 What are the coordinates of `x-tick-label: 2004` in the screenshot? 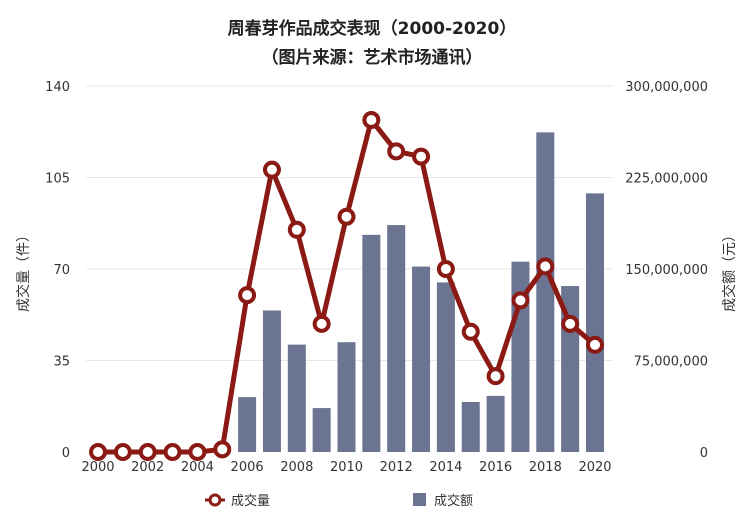 It's located at (197, 467).